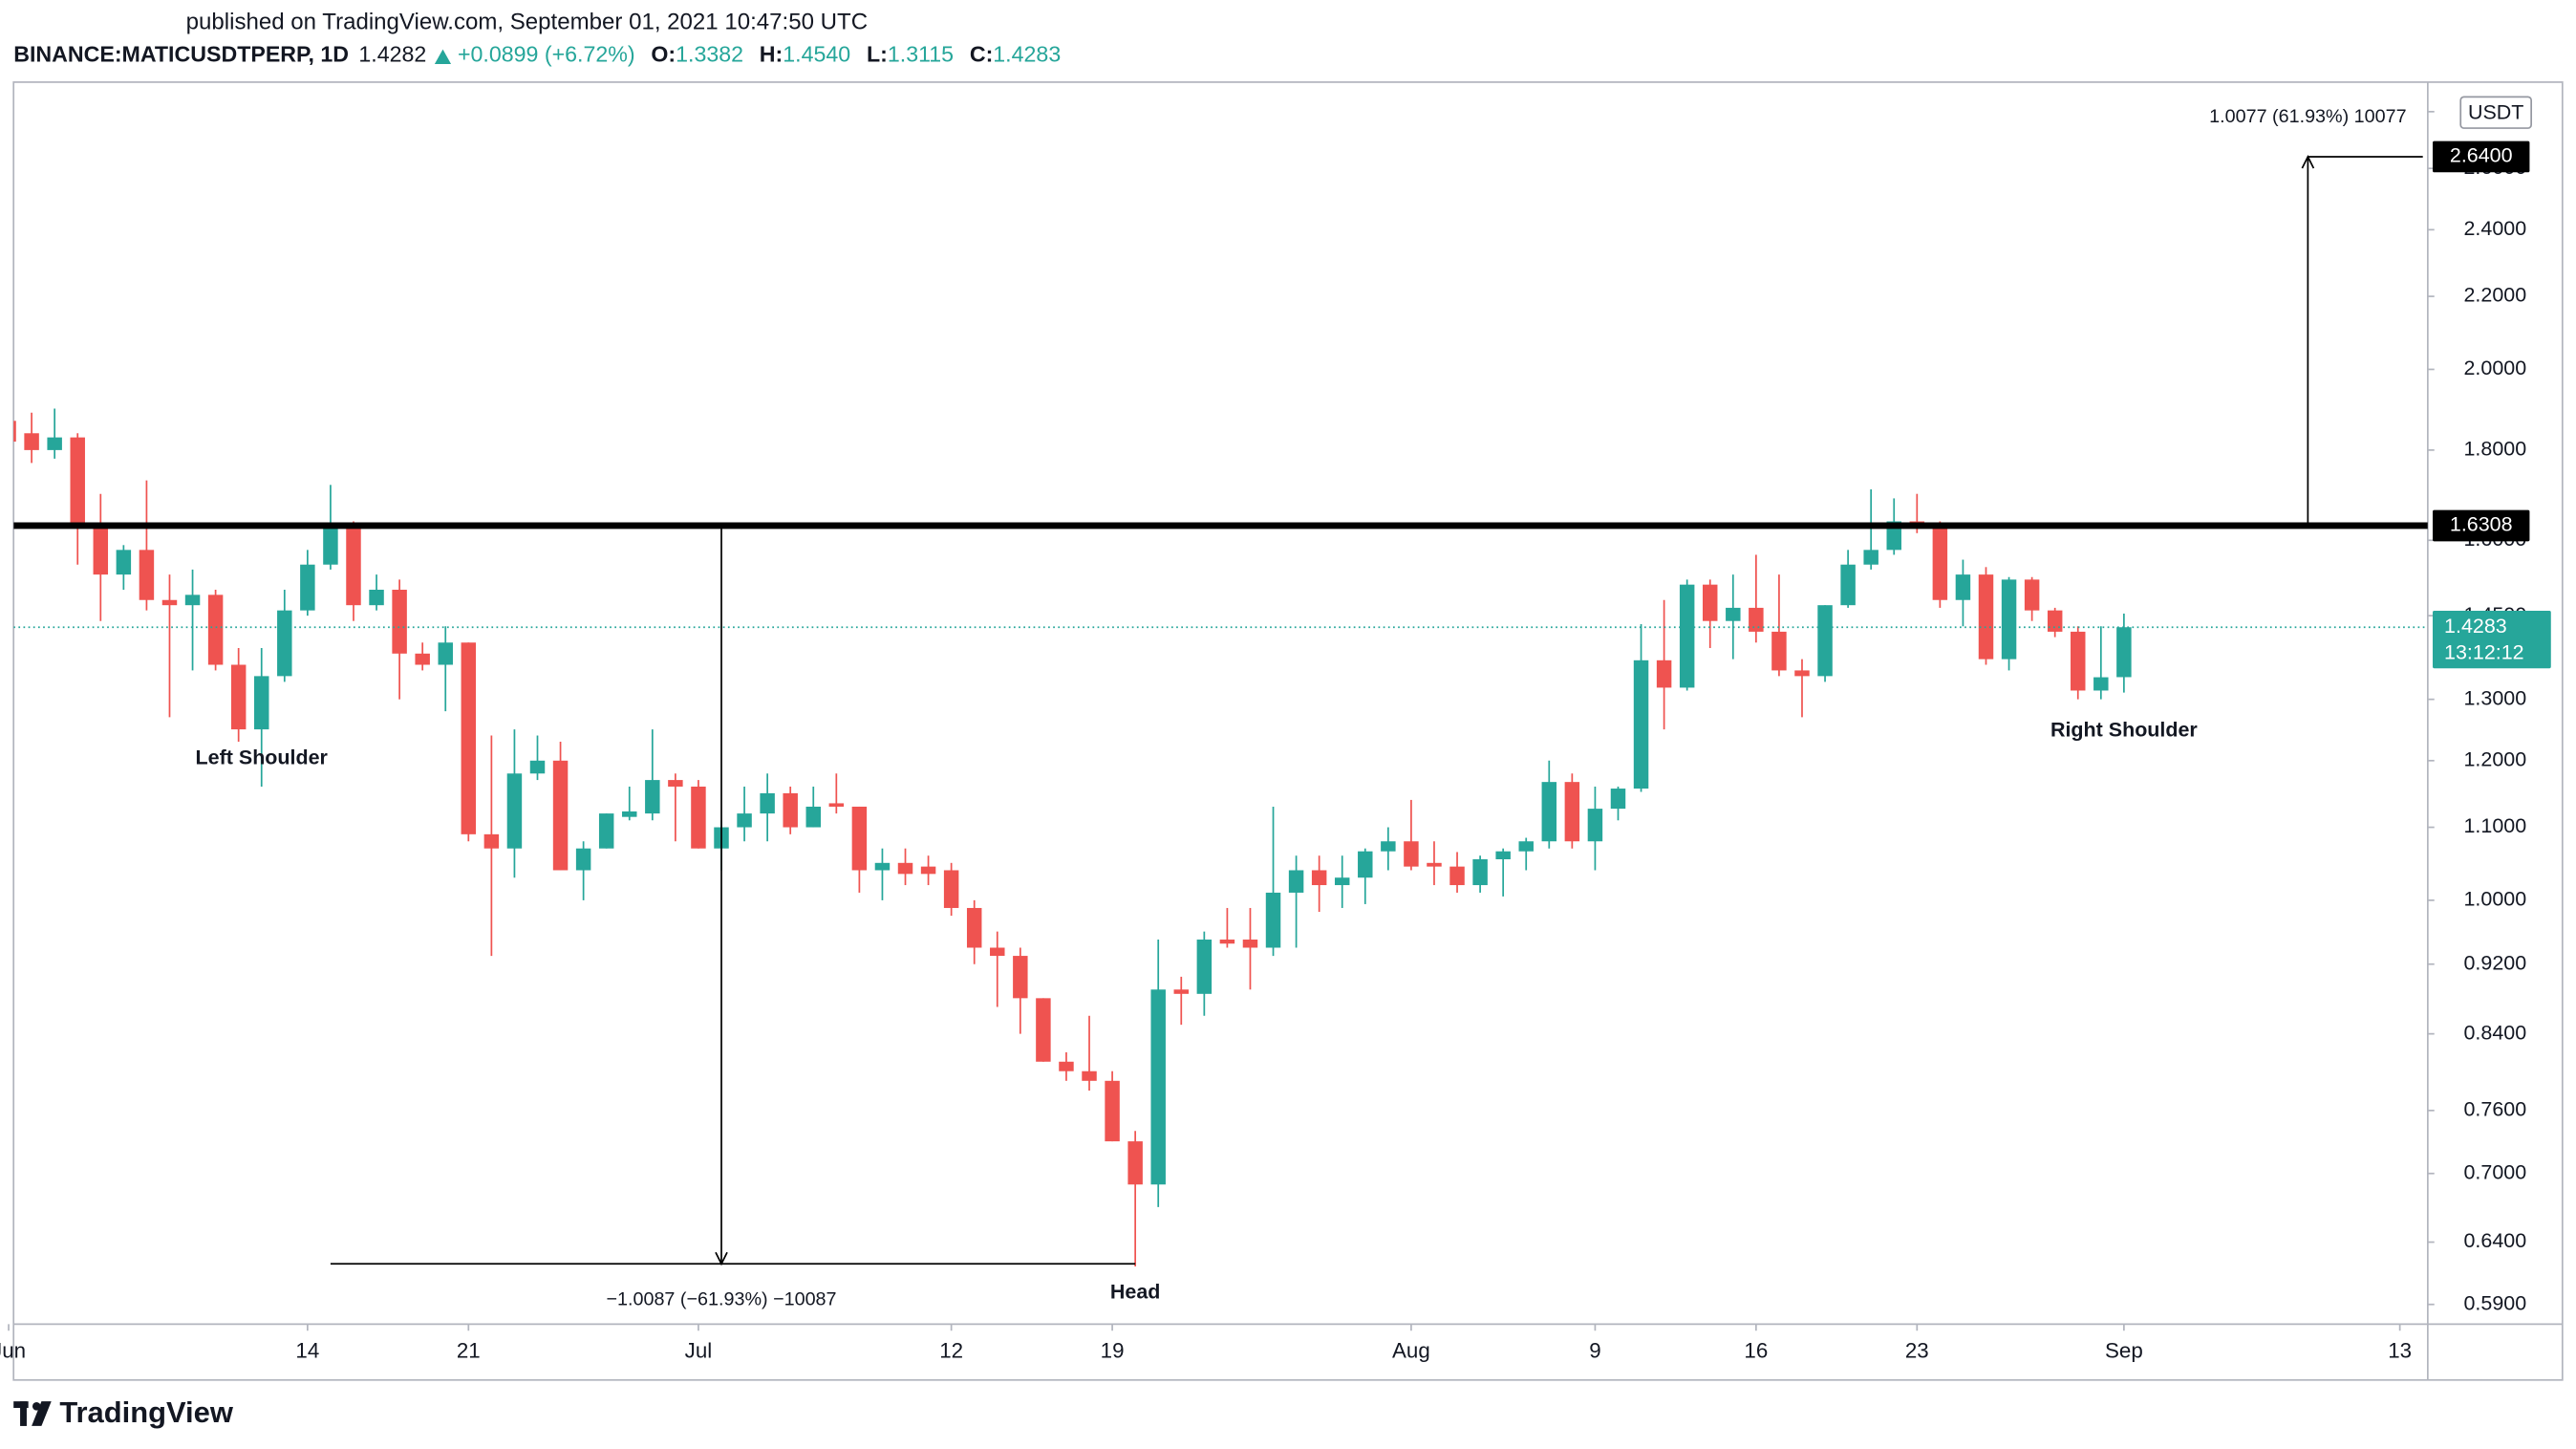 This screenshot has height=1449, width=2576. Describe the element at coordinates (2494, 899) in the screenshot. I see `y-tick-label: 1.0000` at that location.